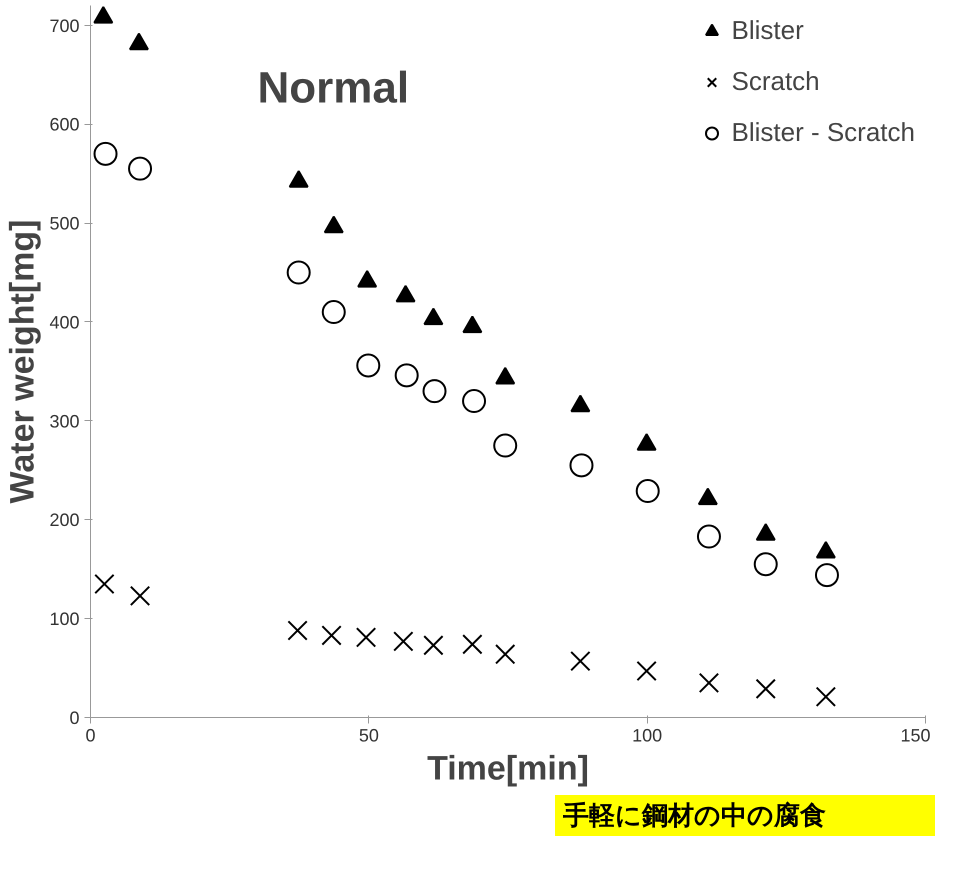 The height and width of the screenshot is (869, 953). I want to click on y-axis-title: Water weight[mg], so click(22, 362).